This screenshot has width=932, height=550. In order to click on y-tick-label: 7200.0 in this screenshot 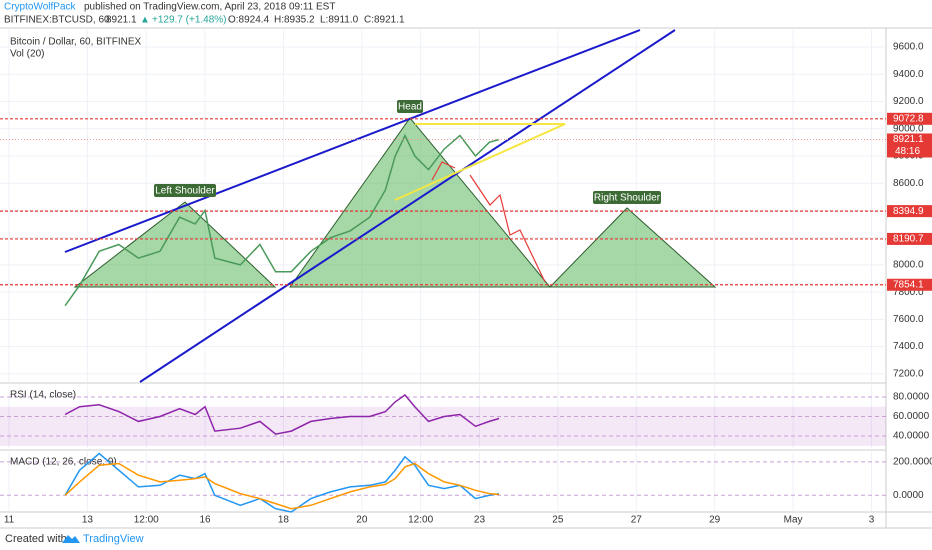, I will do `click(908, 373)`.